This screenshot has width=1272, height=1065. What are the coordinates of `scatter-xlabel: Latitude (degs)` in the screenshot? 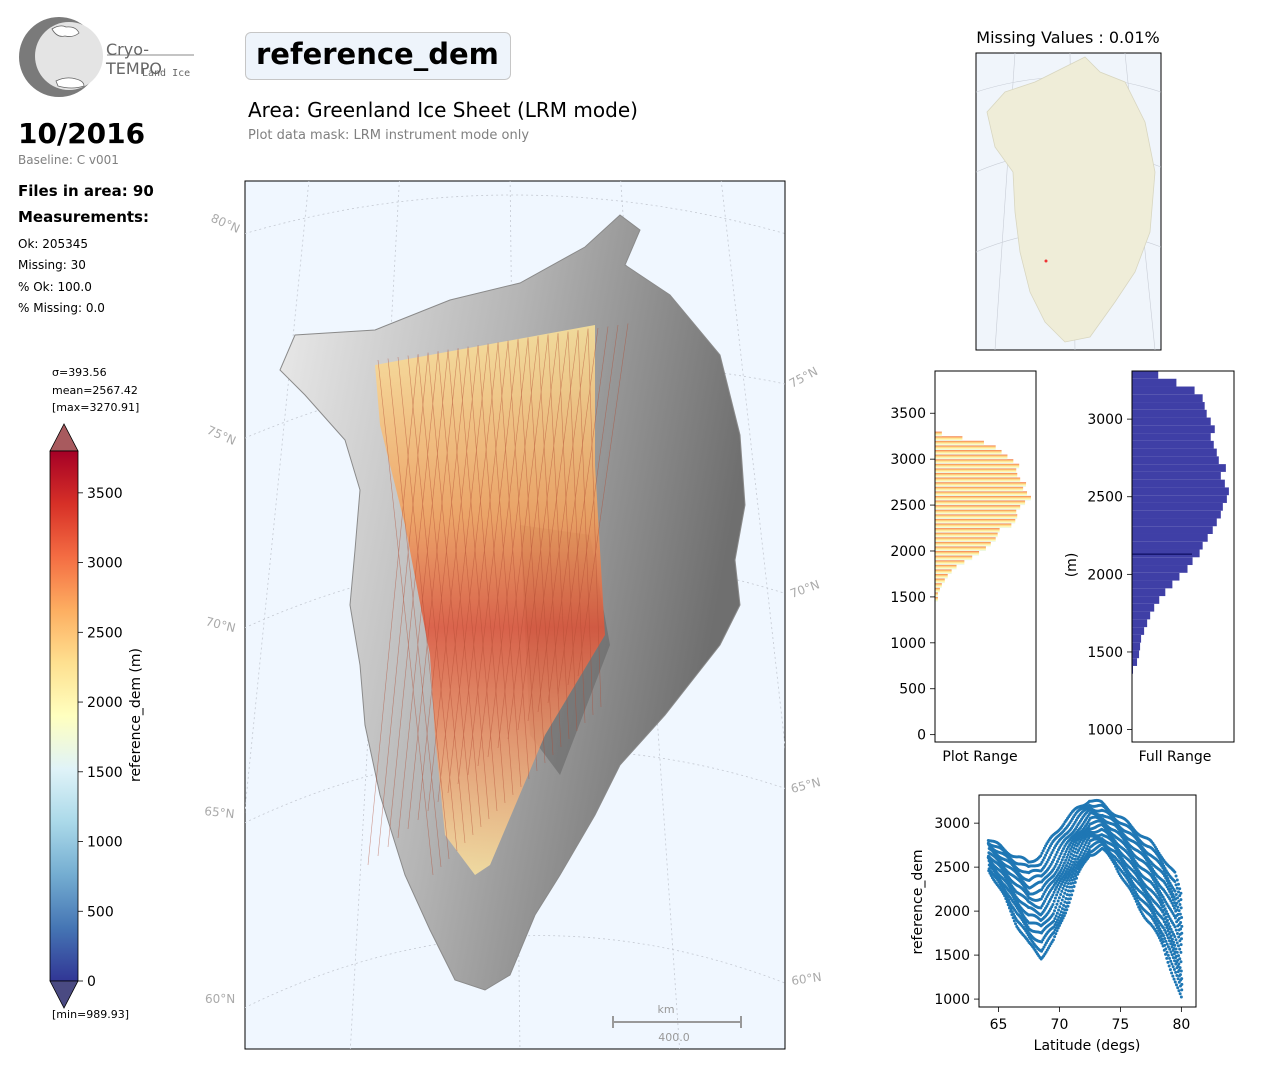 It's located at (1087, 1046).